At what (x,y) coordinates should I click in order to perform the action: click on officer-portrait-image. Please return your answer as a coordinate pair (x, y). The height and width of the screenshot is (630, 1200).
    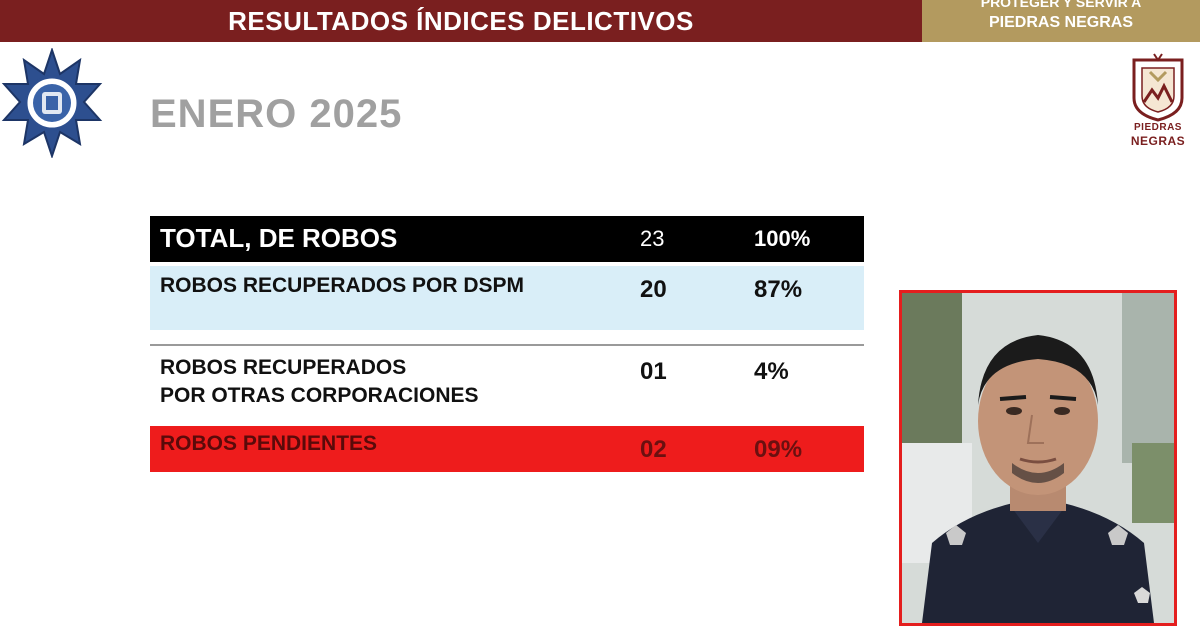
    Looking at the image, I should click on (1038, 458).